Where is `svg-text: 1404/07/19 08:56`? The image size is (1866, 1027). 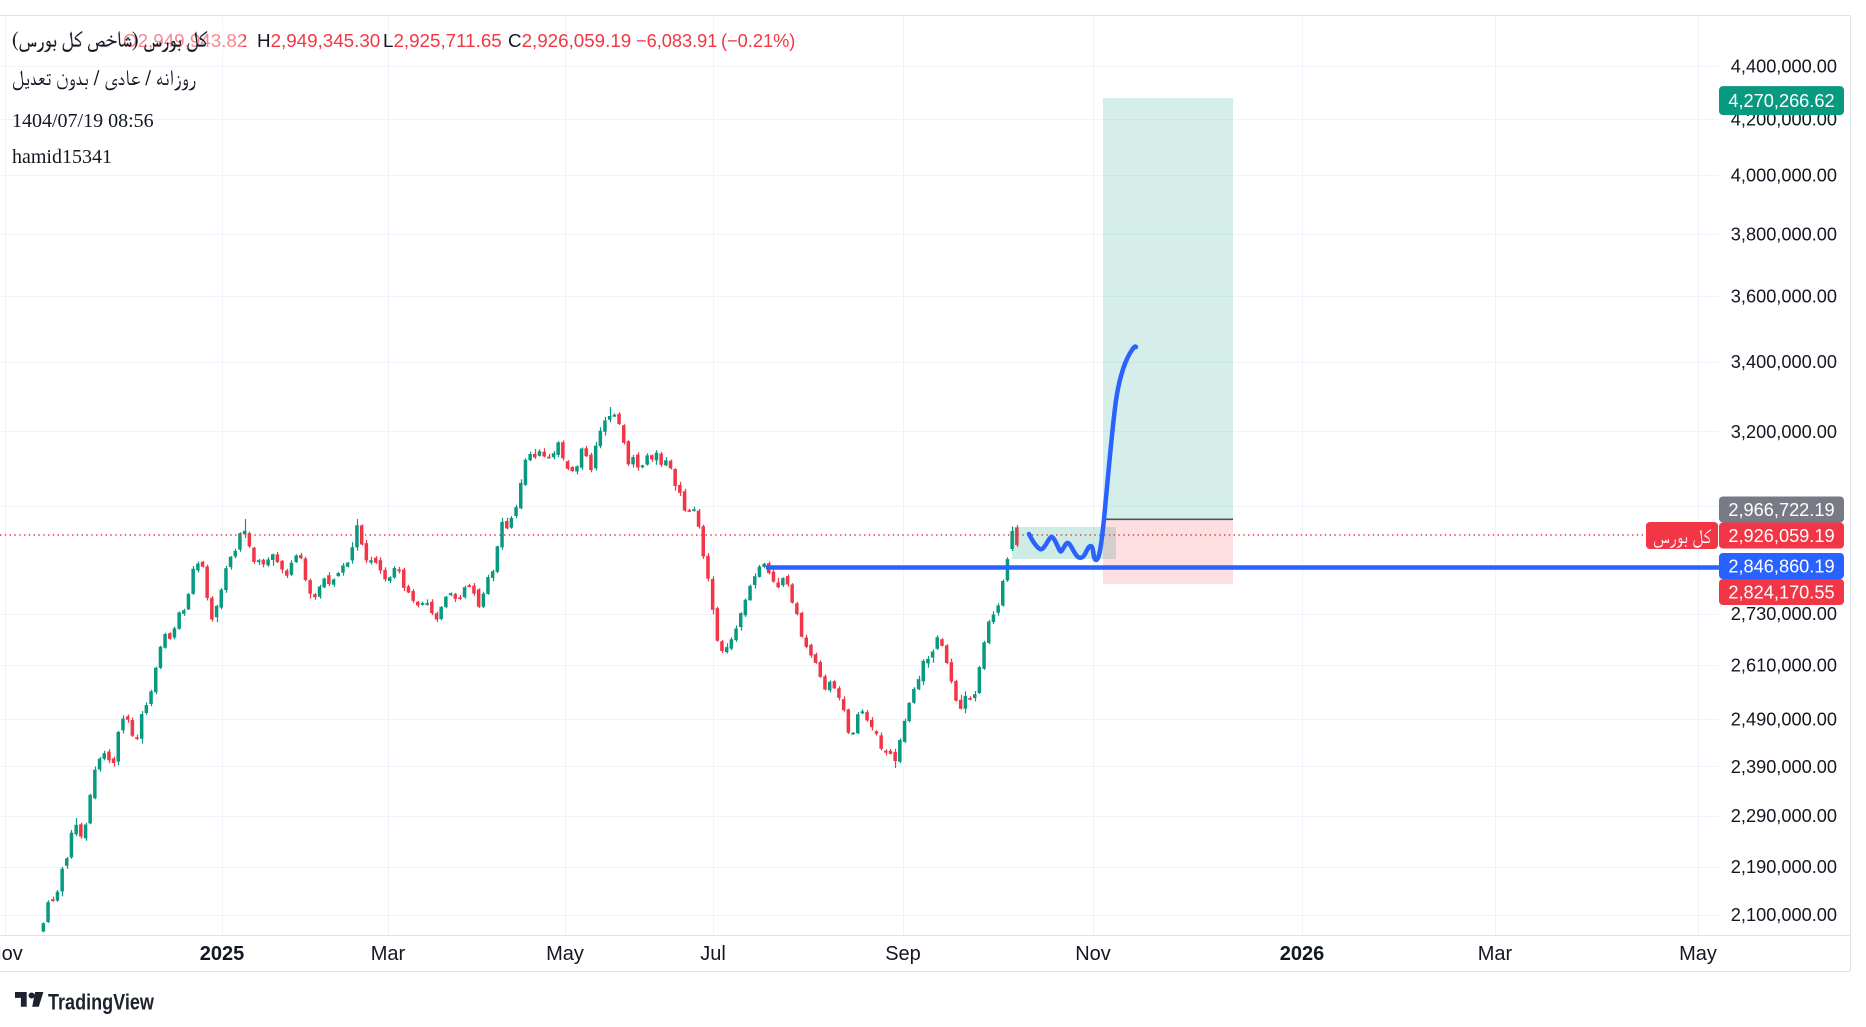 svg-text: 1404/07/19 08:56 is located at coordinates (83, 121).